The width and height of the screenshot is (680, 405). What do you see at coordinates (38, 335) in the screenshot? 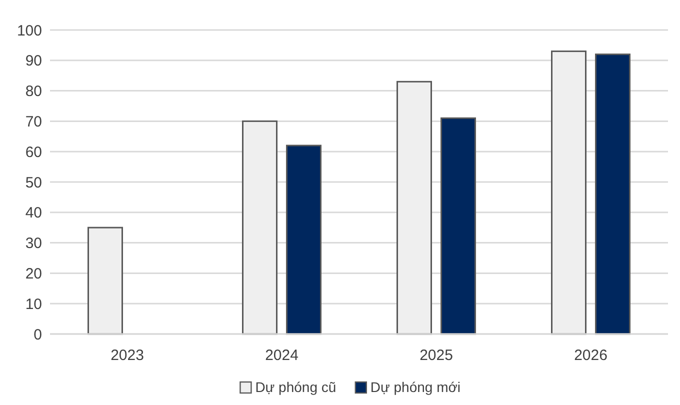
I see `y-tick-label: 0` at bounding box center [38, 335].